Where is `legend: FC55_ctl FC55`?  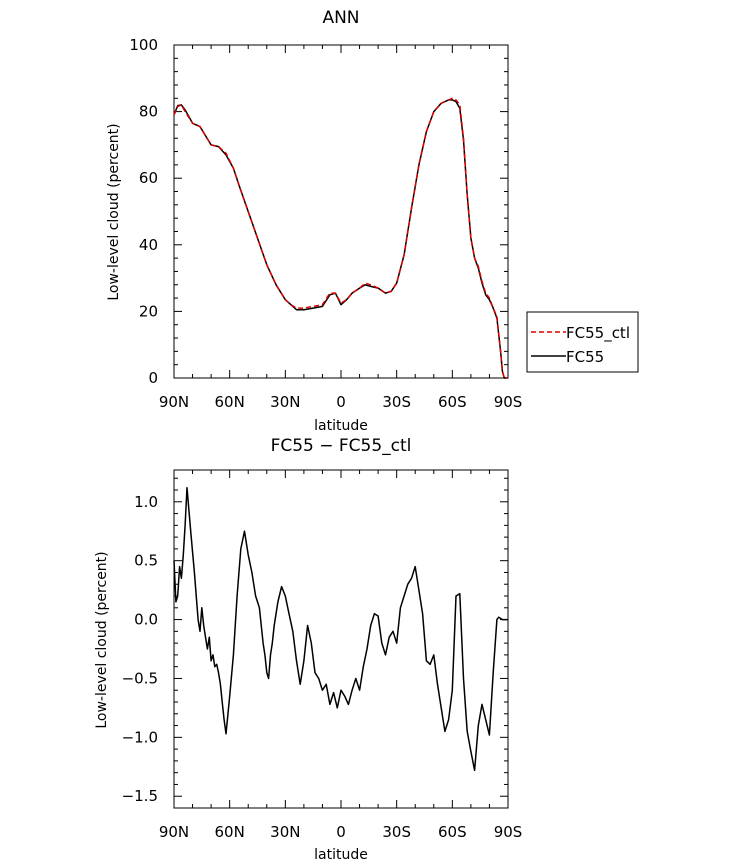 legend: FC55_ctl FC55 is located at coordinates (582, 342).